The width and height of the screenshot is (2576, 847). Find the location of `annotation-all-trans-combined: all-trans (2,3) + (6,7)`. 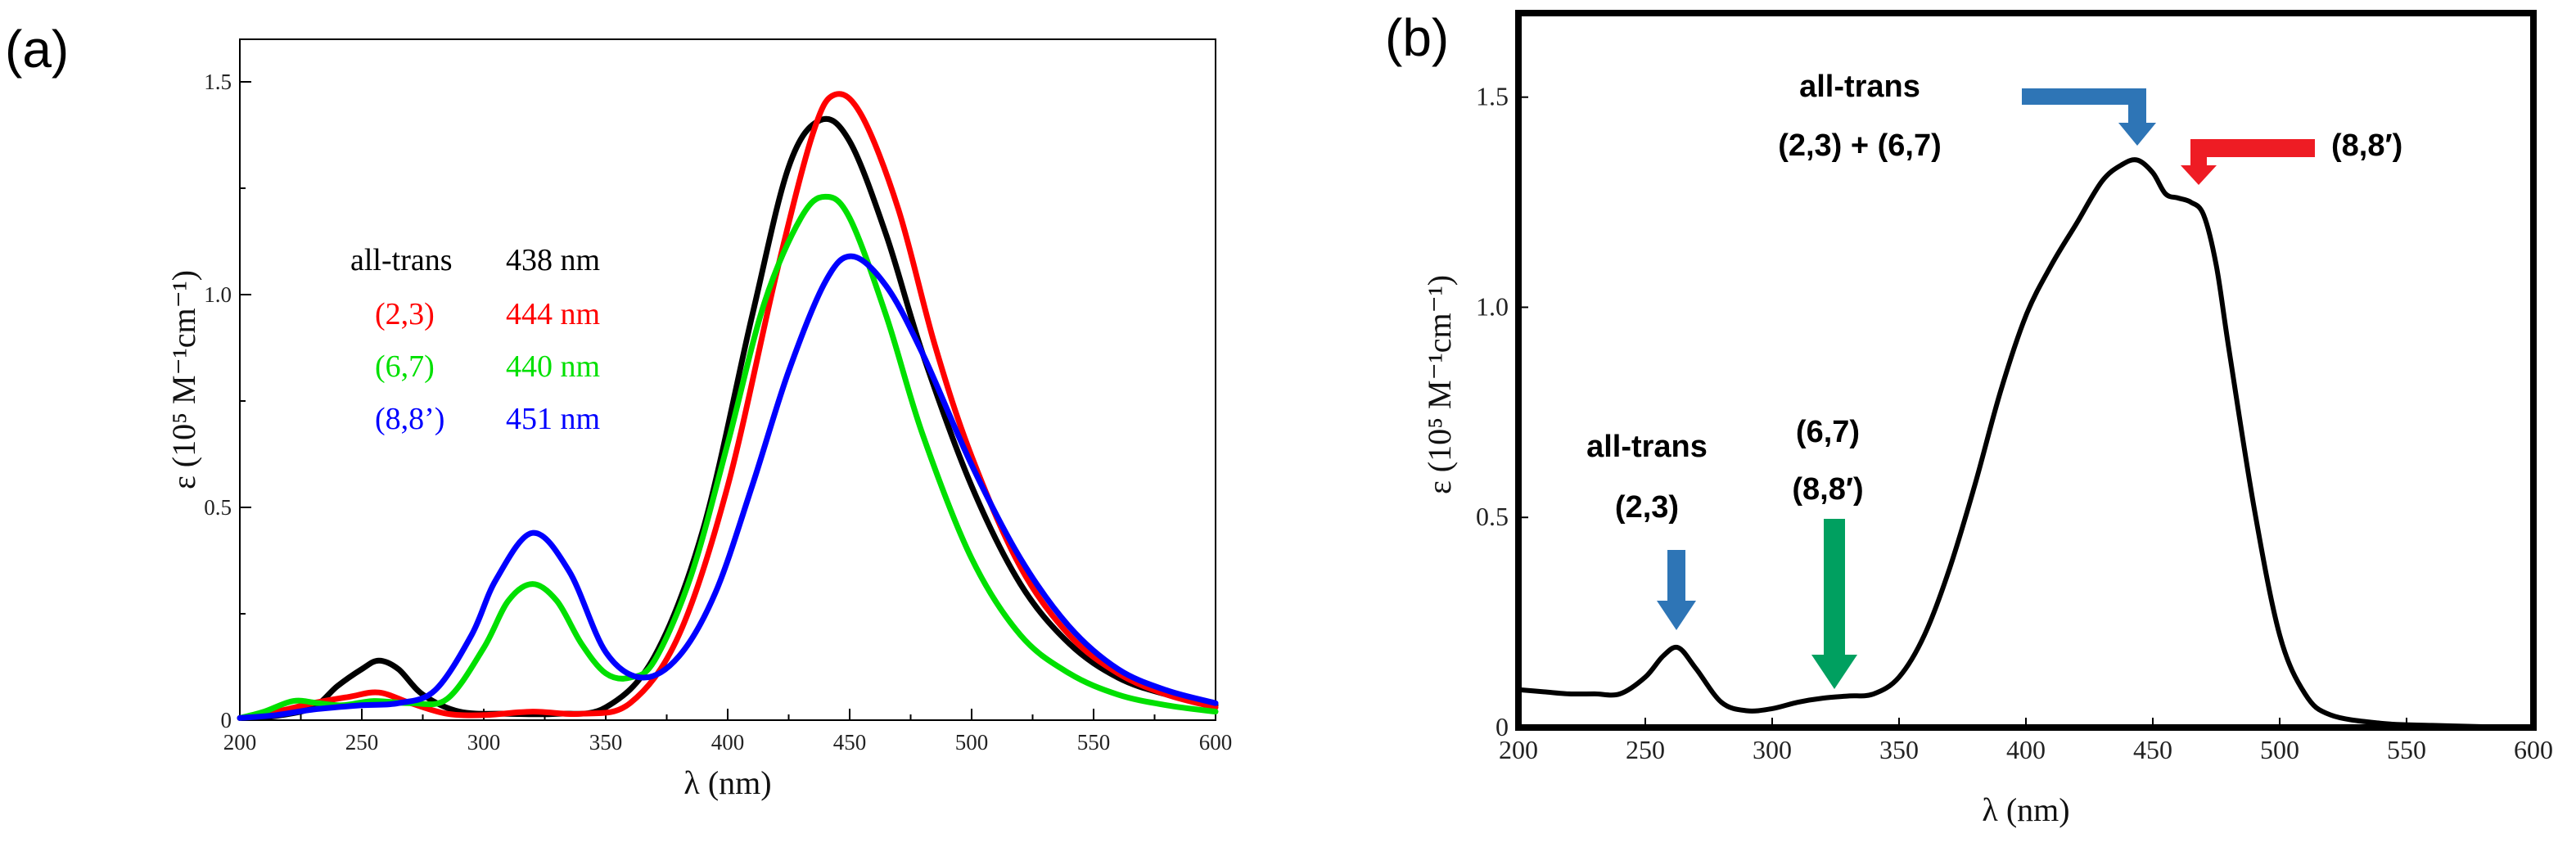

annotation-all-trans-combined: all-trans (2,3) + (6,7) is located at coordinates (1967, 117).